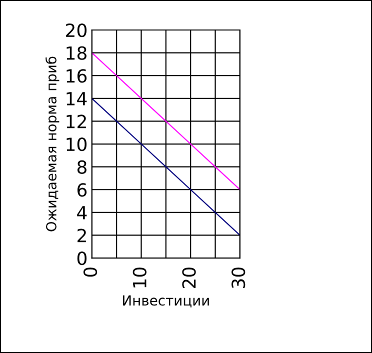 This screenshot has width=372, height=353. What do you see at coordinates (139, 278) in the screenshot?
I see `x-tick-label: 10` at bounding box center [139, 278].